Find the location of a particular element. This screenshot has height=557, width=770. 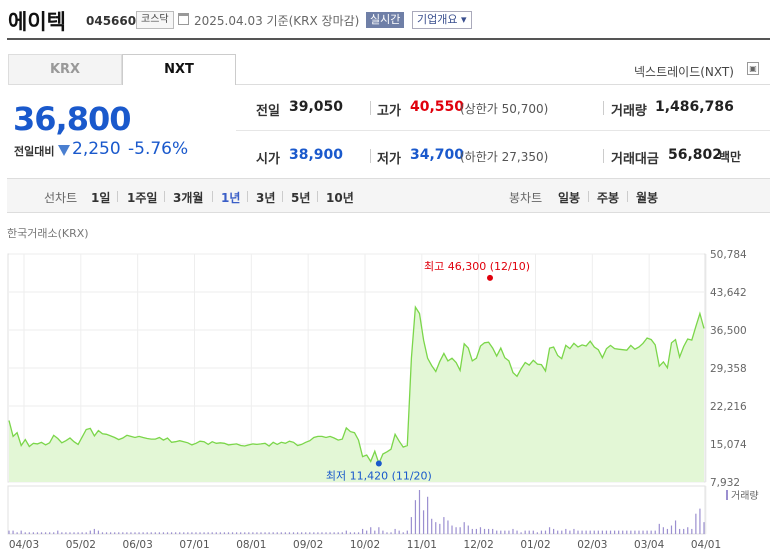

tab-nxt: NXT is located at coordinates (179, 69).